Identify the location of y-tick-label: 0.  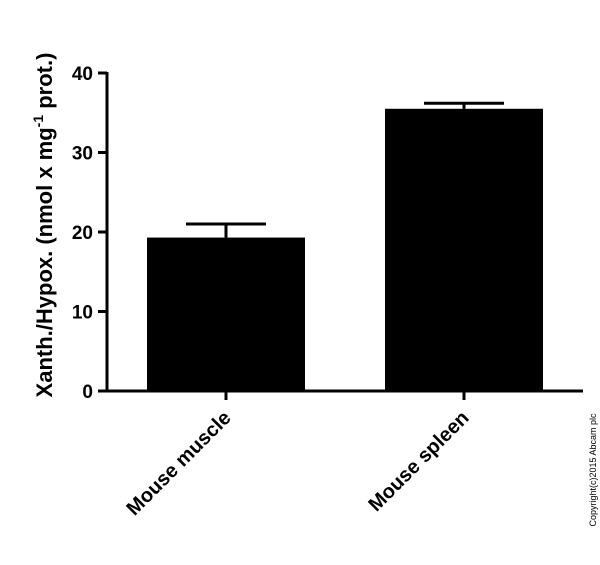
(87, 392).